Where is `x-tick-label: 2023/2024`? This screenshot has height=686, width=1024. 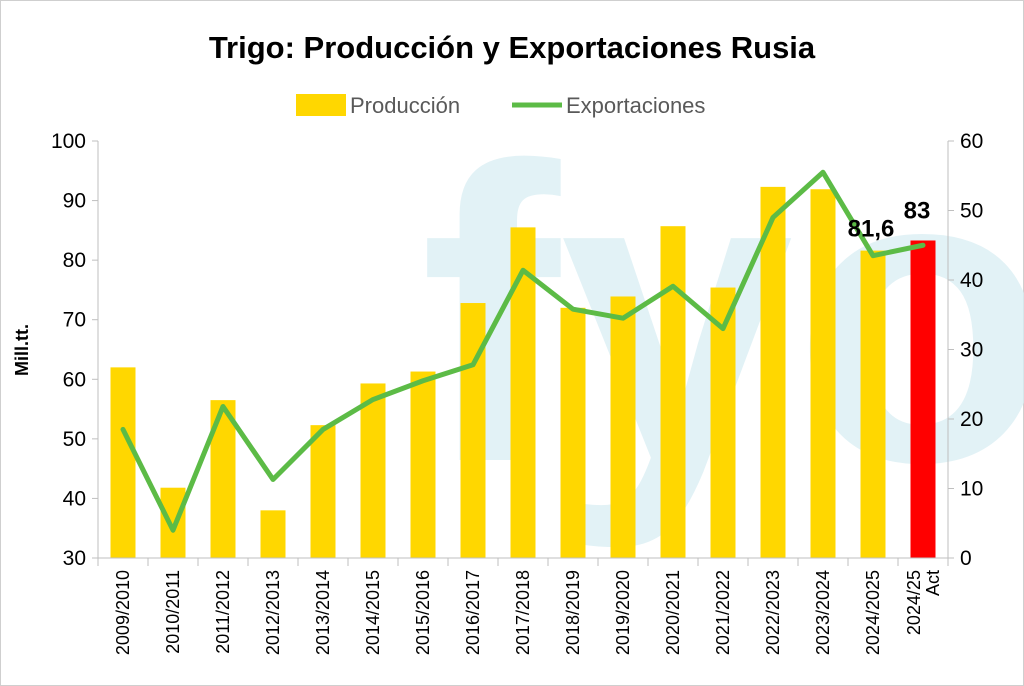 x-tick-label: 2023/2024 is located at coordinates (823, 612).